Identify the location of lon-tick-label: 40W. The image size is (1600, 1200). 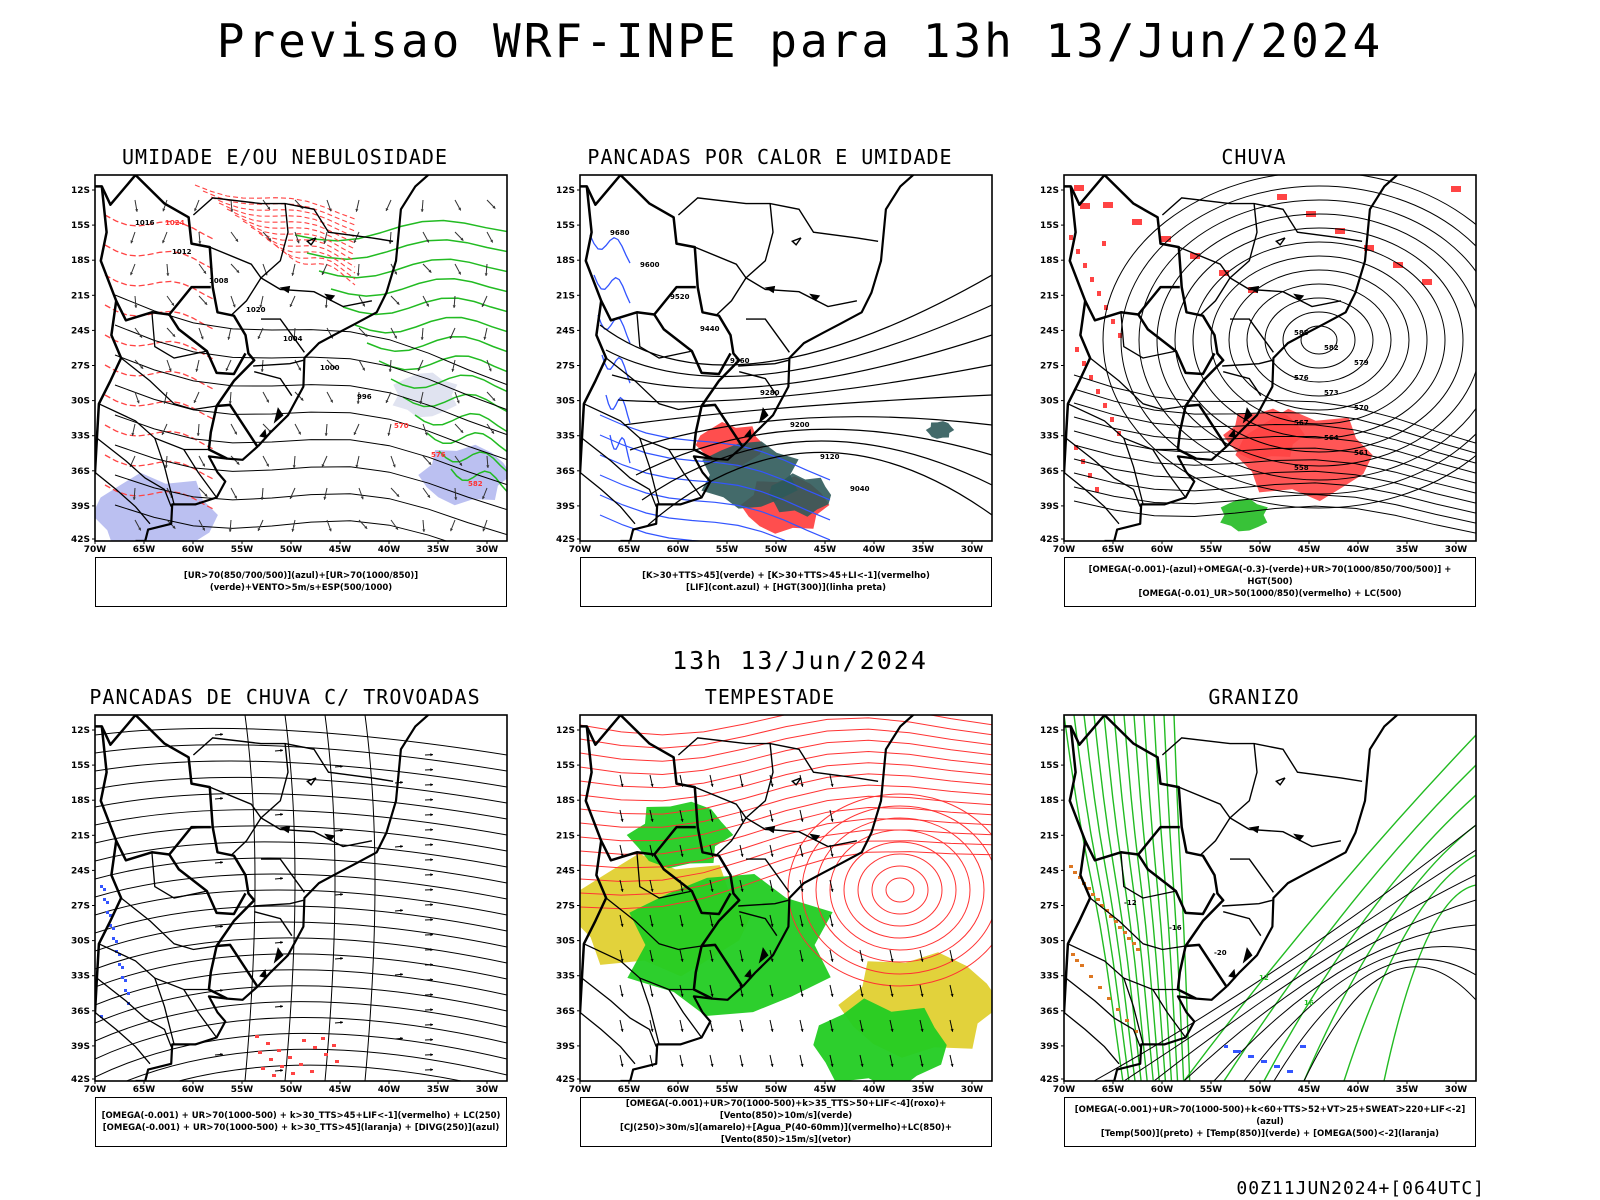
(874, 1090).